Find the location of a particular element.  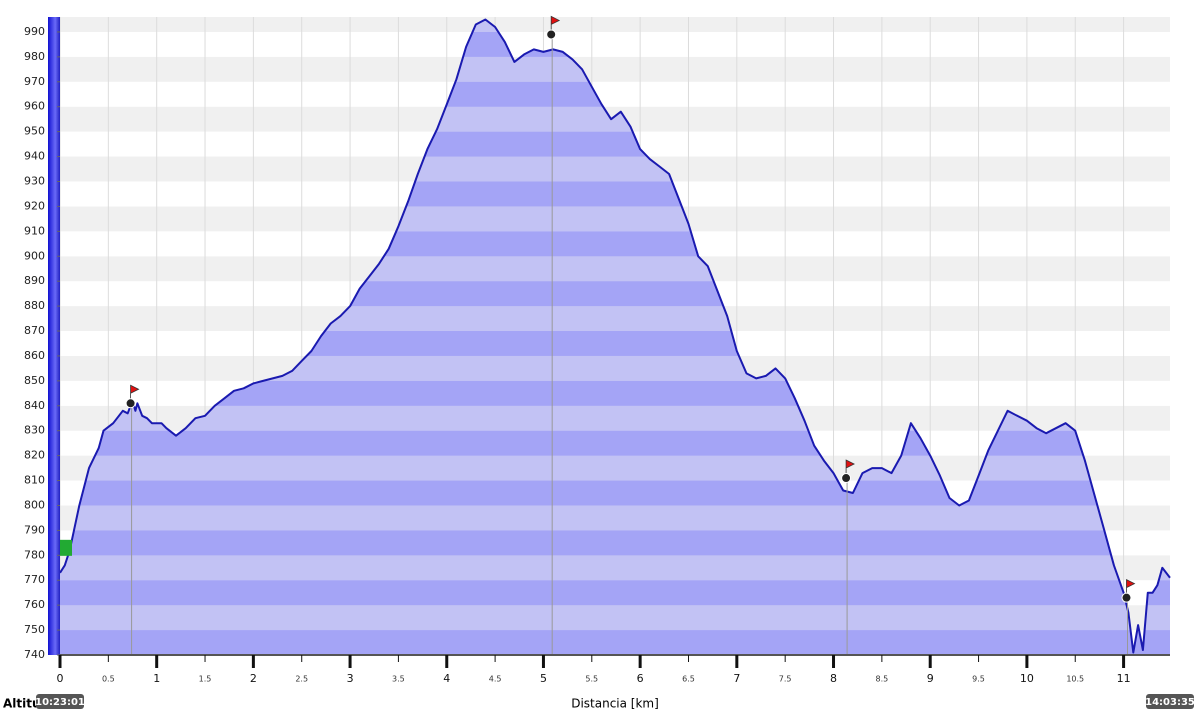

y-tick-label: 940 is located at coordinates (34, 156).